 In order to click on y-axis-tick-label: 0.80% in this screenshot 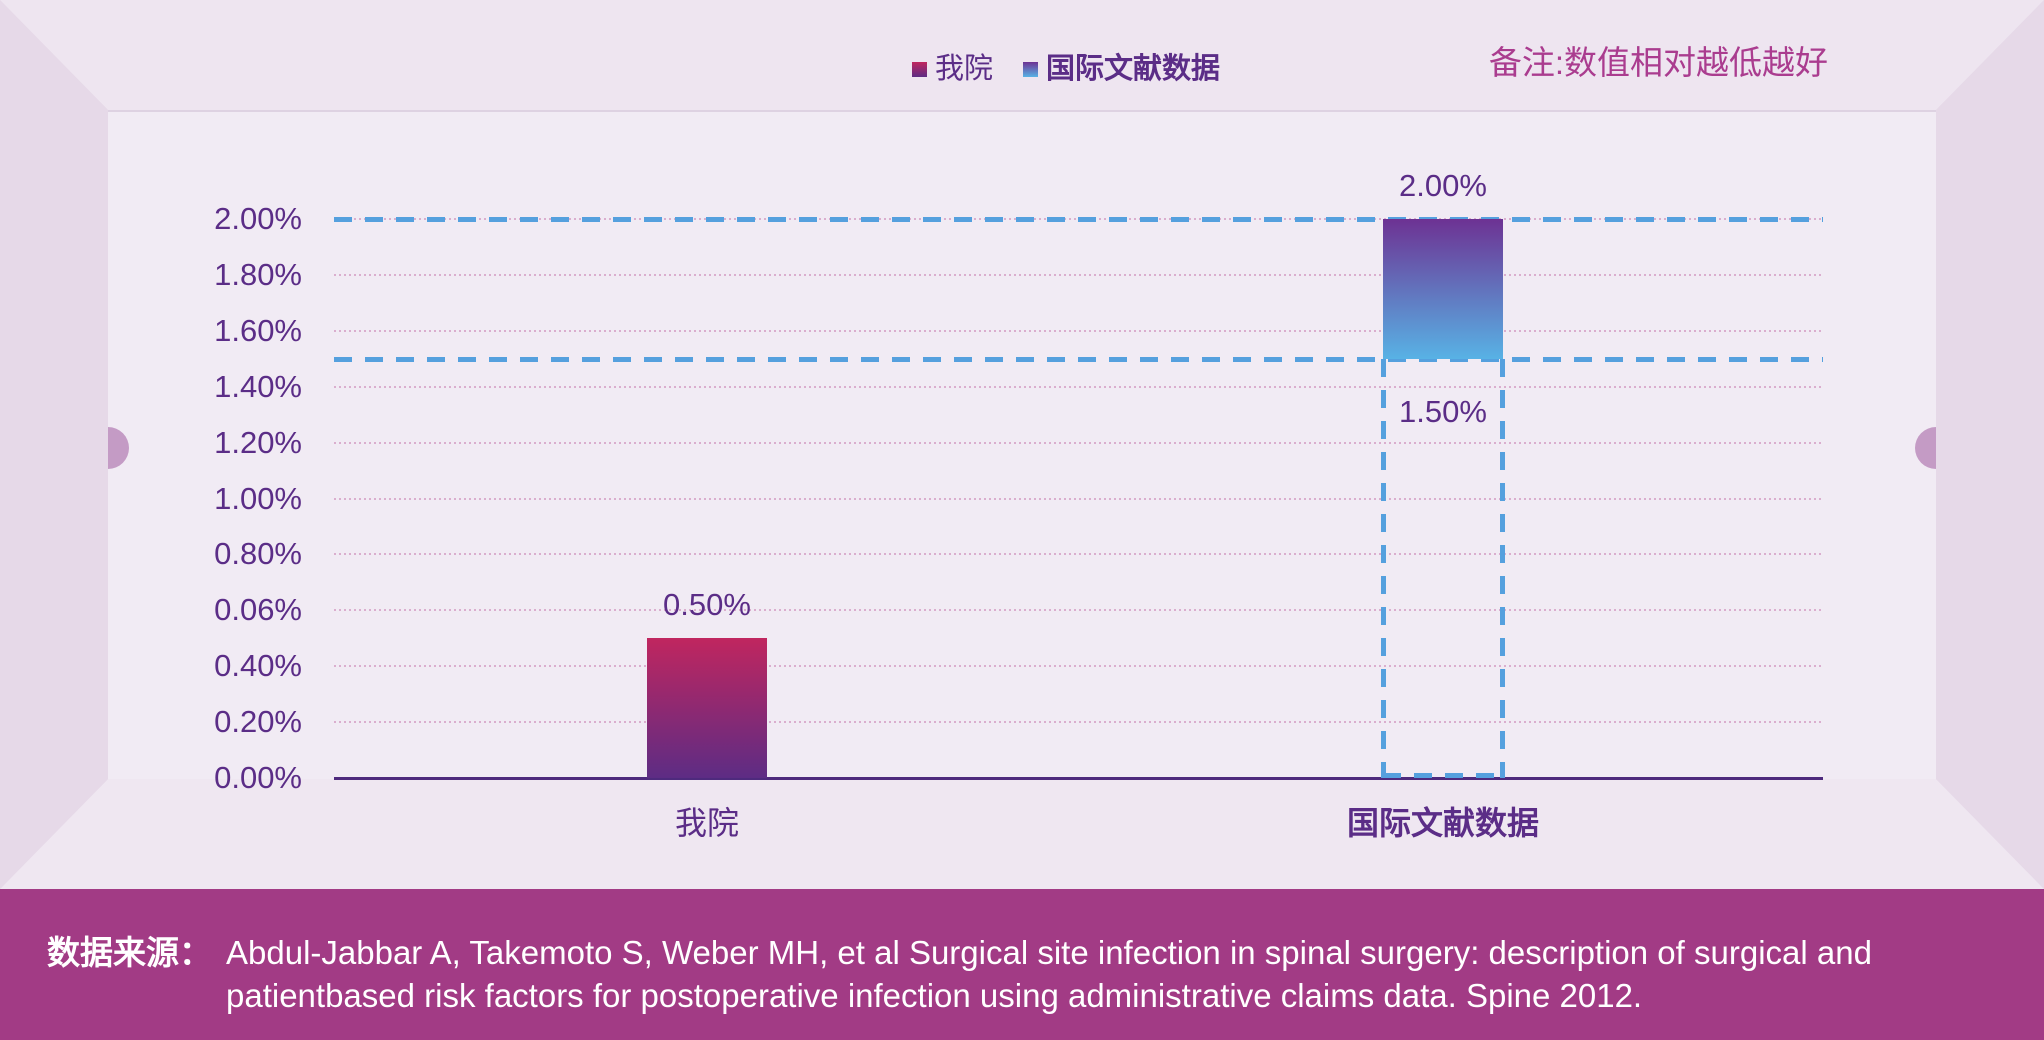, I will do `click(258, 554)`.